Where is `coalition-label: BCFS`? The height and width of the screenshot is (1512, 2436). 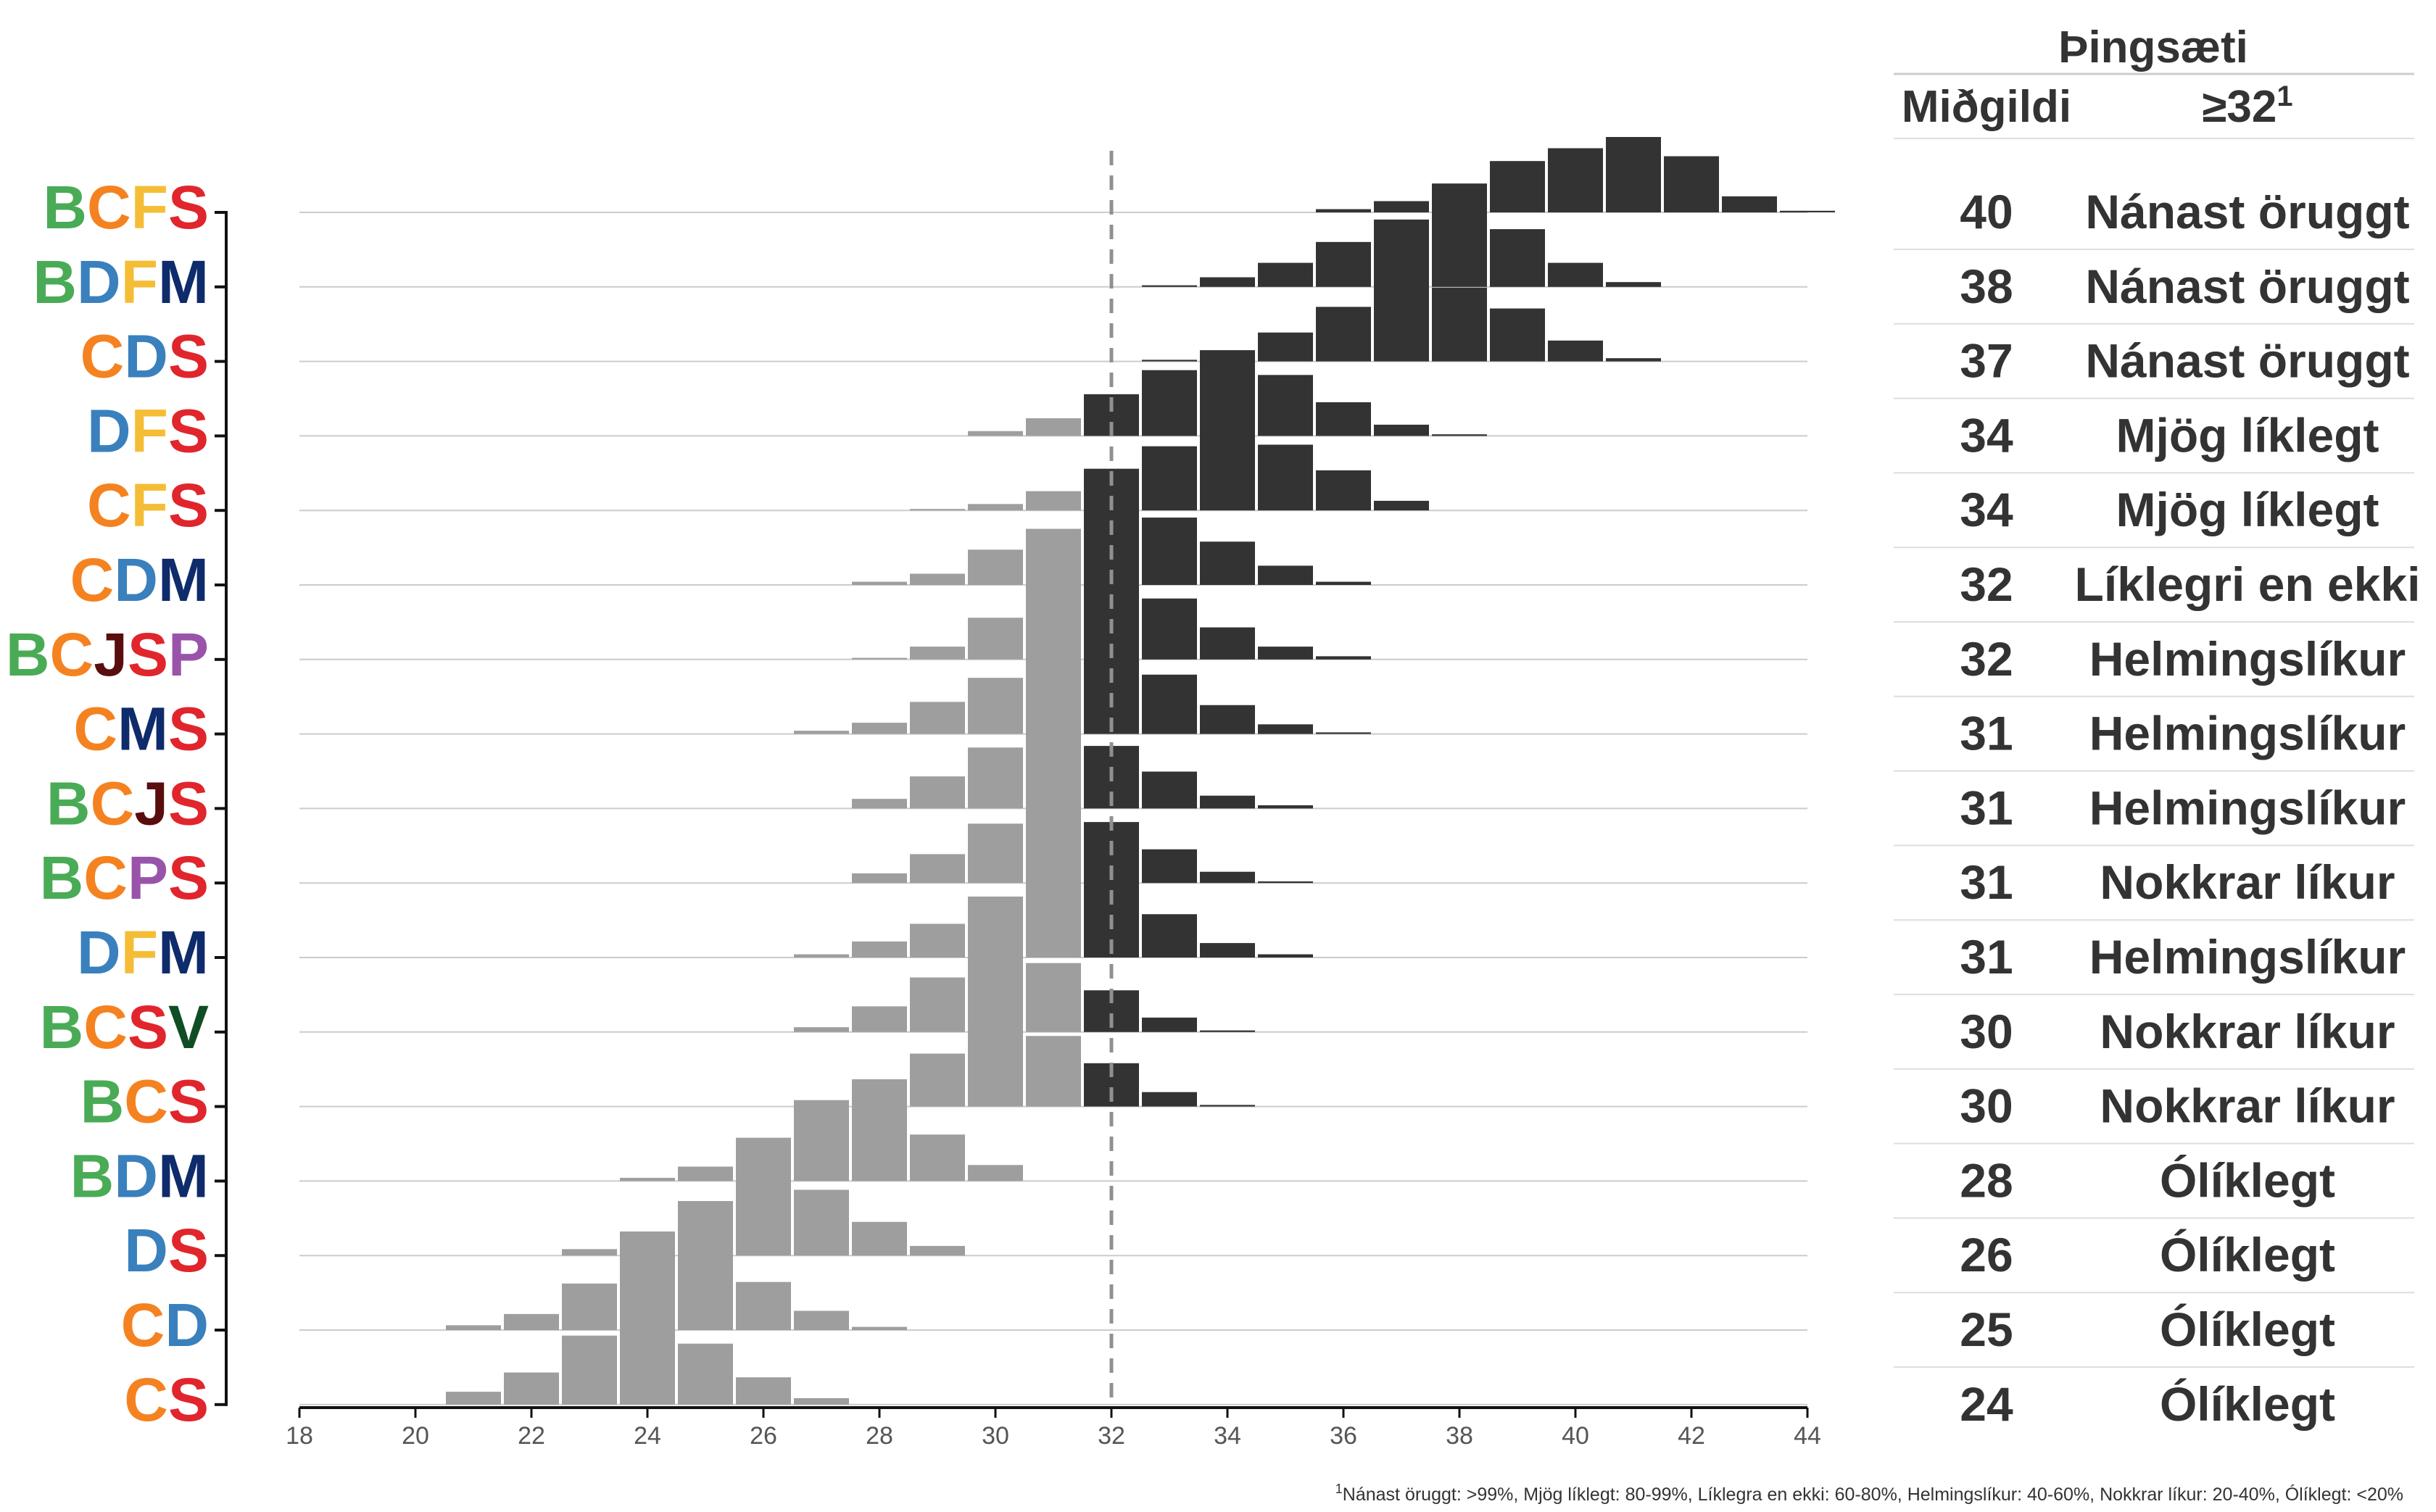
coalition-label: BCFS is located at coordinates (126, 207).